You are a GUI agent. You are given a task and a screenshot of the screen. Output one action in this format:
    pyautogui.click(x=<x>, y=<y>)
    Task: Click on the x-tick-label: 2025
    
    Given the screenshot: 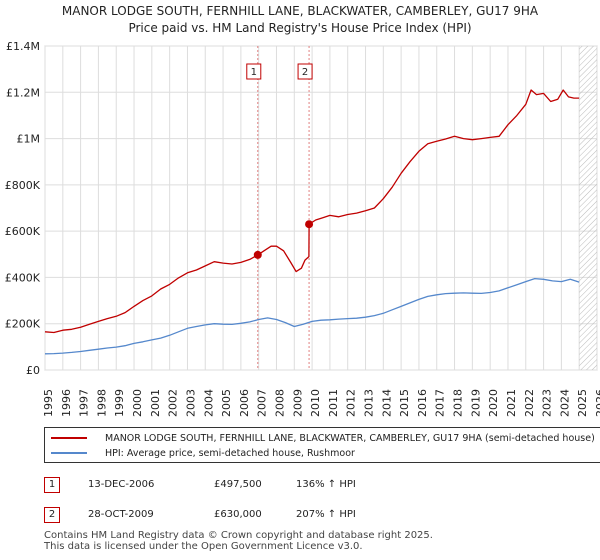 What is the action you would take?
    pyautogui.click(x=582, y=403)
    